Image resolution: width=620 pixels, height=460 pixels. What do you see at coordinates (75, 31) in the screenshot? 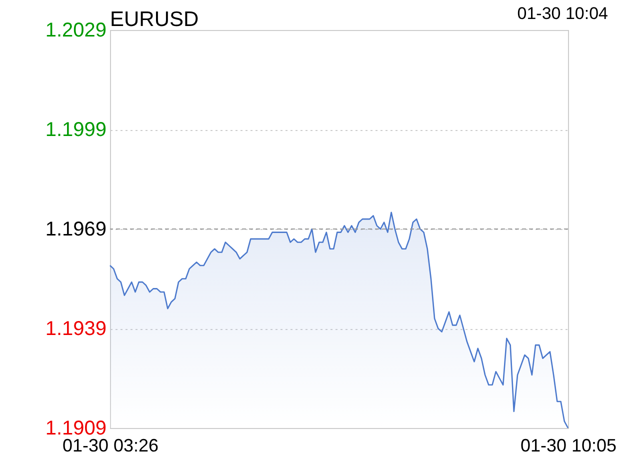
I see `y-tick-label: 1.2029` at bounding box center [75, 31].